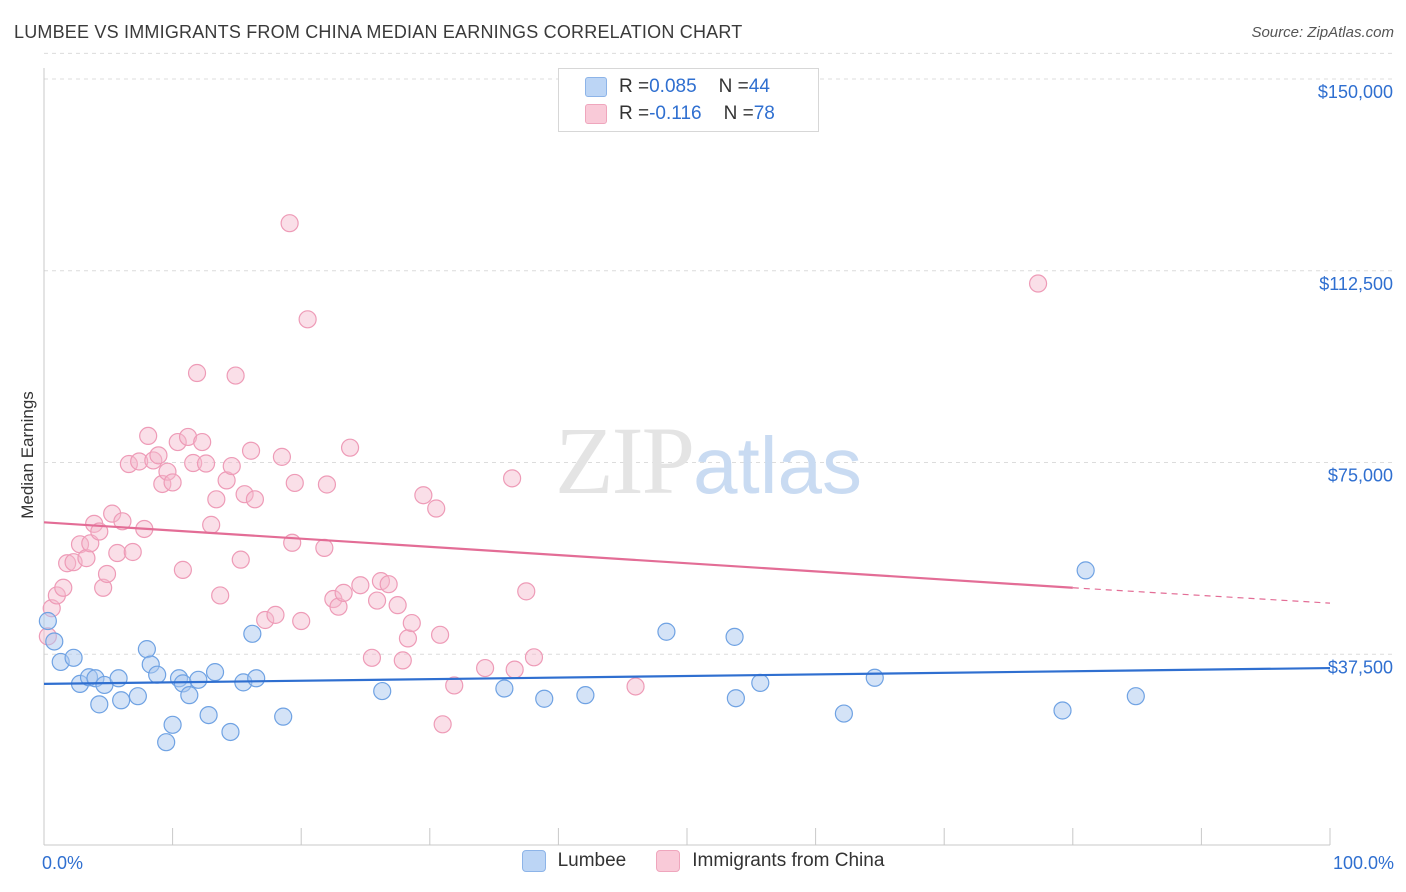  I want to click on r-value: -0.116, so click(675, 113).